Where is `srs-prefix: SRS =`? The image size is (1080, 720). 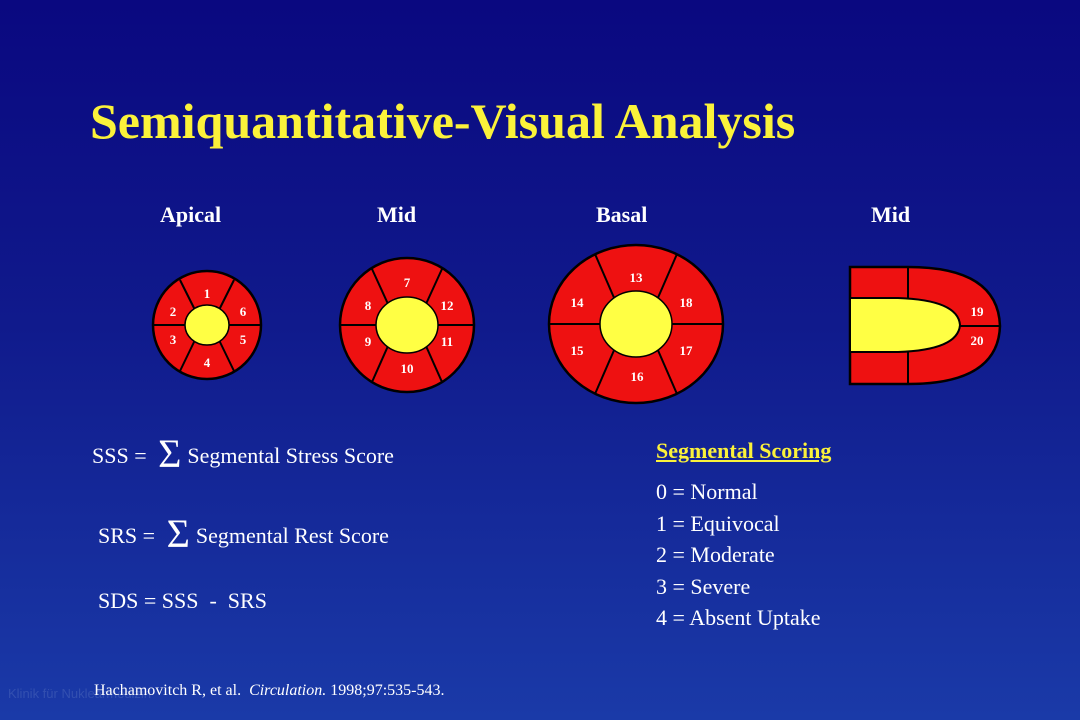 srs-prefix: SRS = is located at coordinates (129, 535).